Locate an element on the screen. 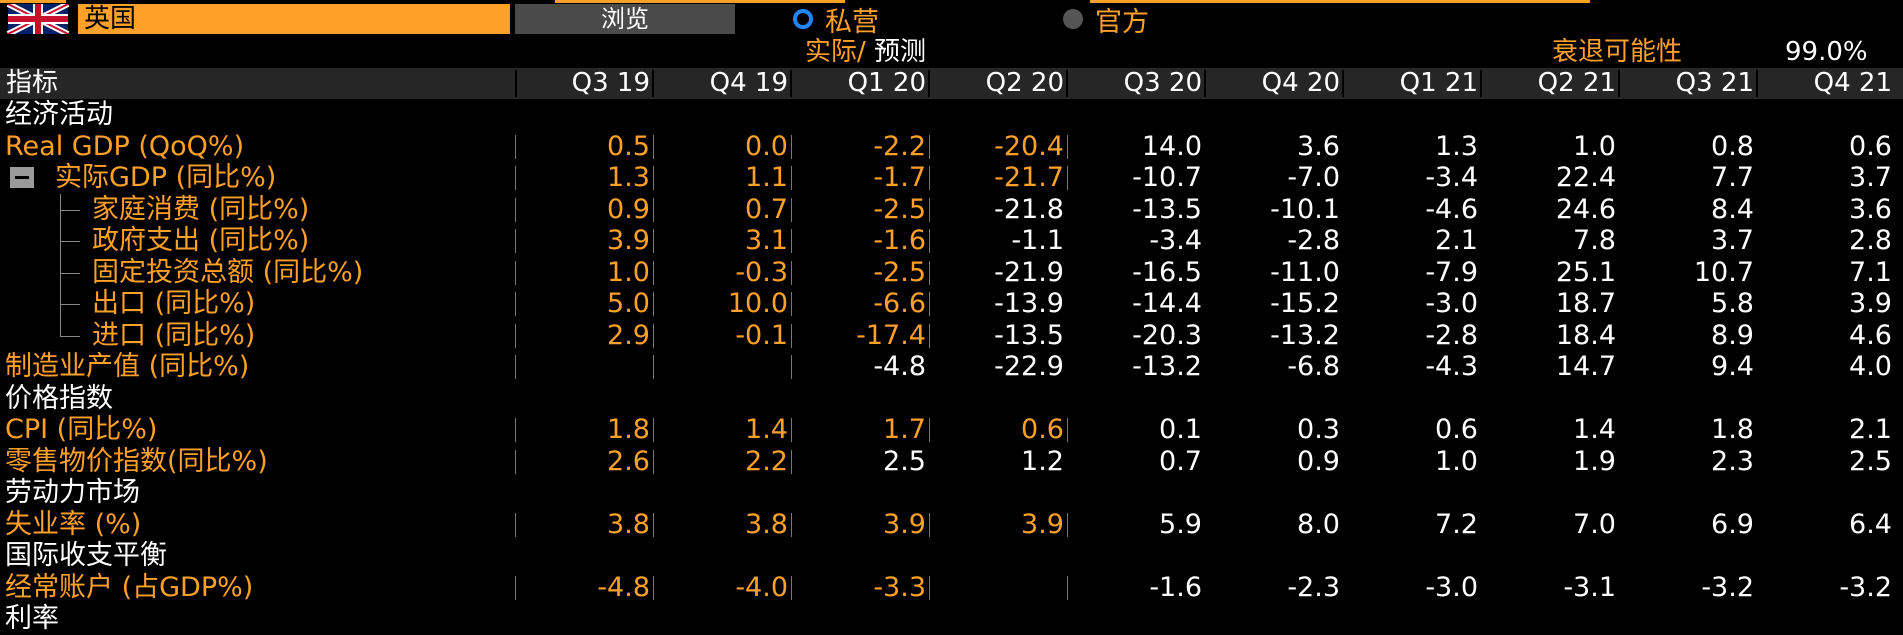 This screenshot has height=635, width=1903. value-cell: 22.4 is located at coordinates (1585, 177).